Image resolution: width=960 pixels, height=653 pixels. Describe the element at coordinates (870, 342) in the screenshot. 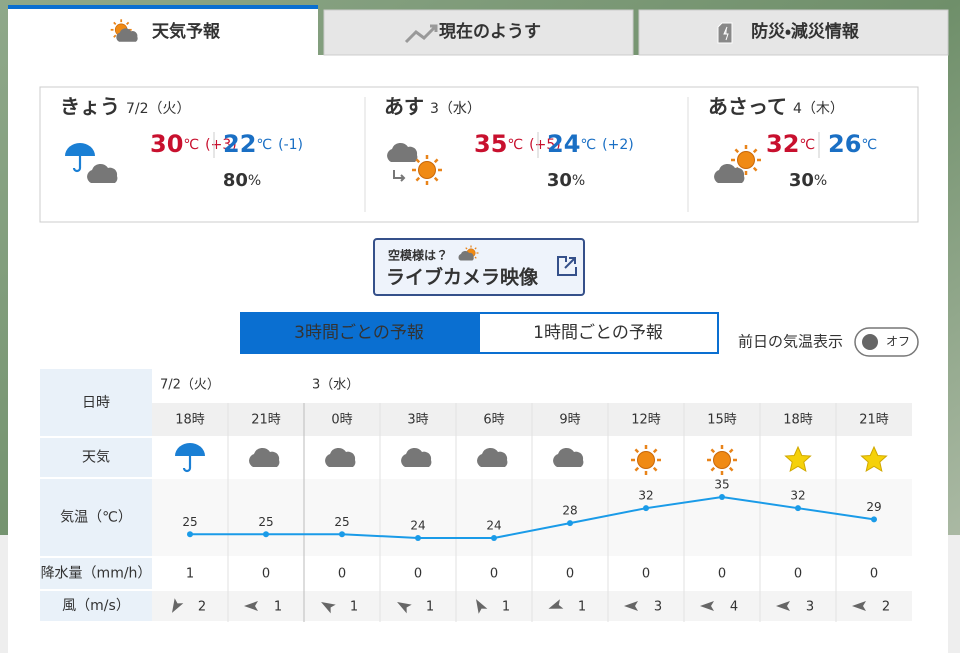

I see `toggle-knob` at that location.